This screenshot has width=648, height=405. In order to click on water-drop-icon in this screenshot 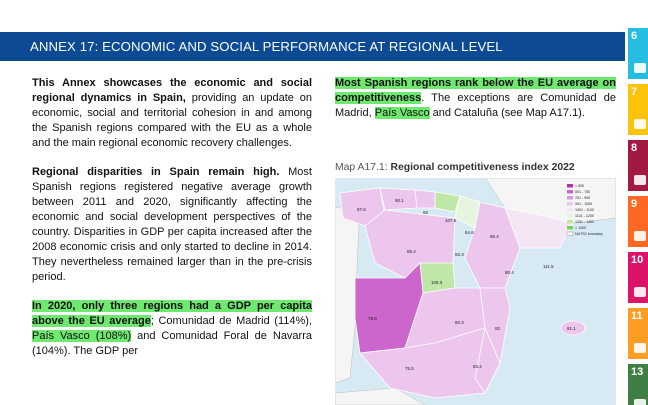, I will do `click(640, 68)`.